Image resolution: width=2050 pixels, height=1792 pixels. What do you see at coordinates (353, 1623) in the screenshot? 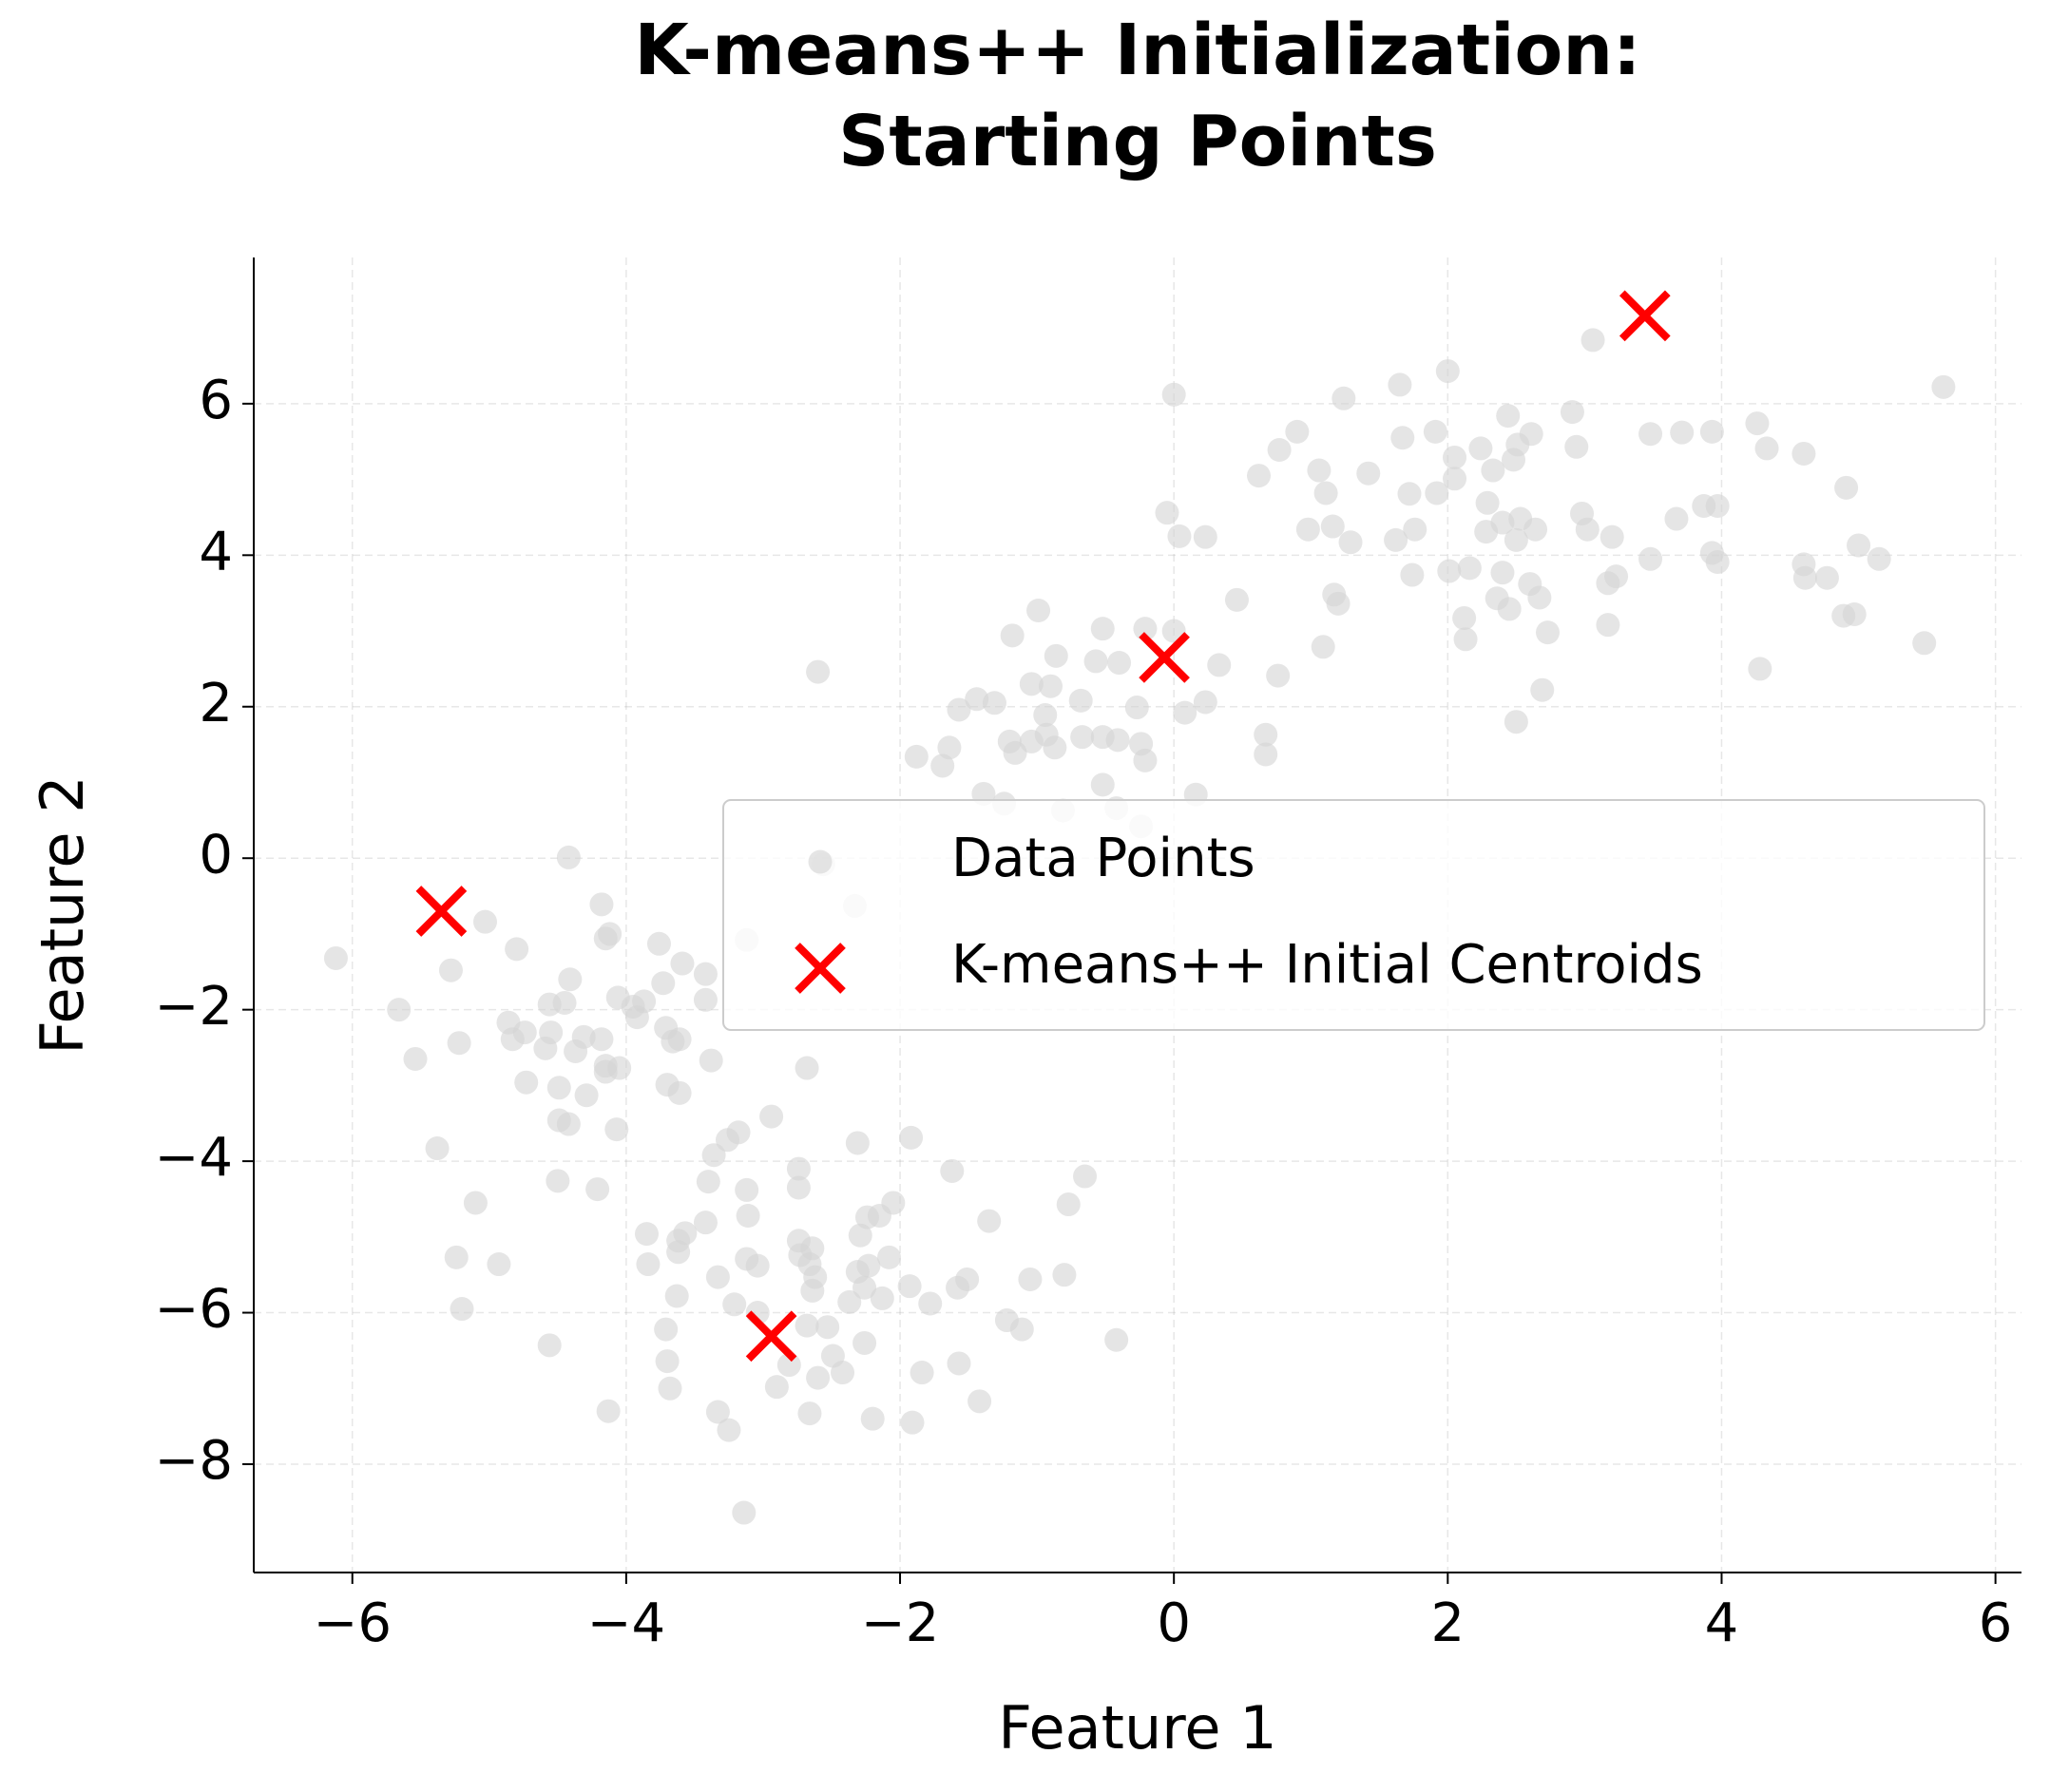
I see `x-tick-label: −6` at bounding box center [353, 1623].